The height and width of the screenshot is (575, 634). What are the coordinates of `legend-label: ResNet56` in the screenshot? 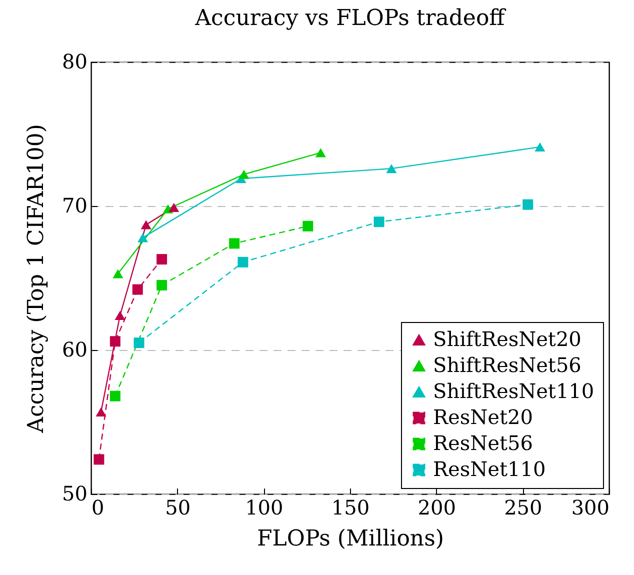 It's located at (483, 443).